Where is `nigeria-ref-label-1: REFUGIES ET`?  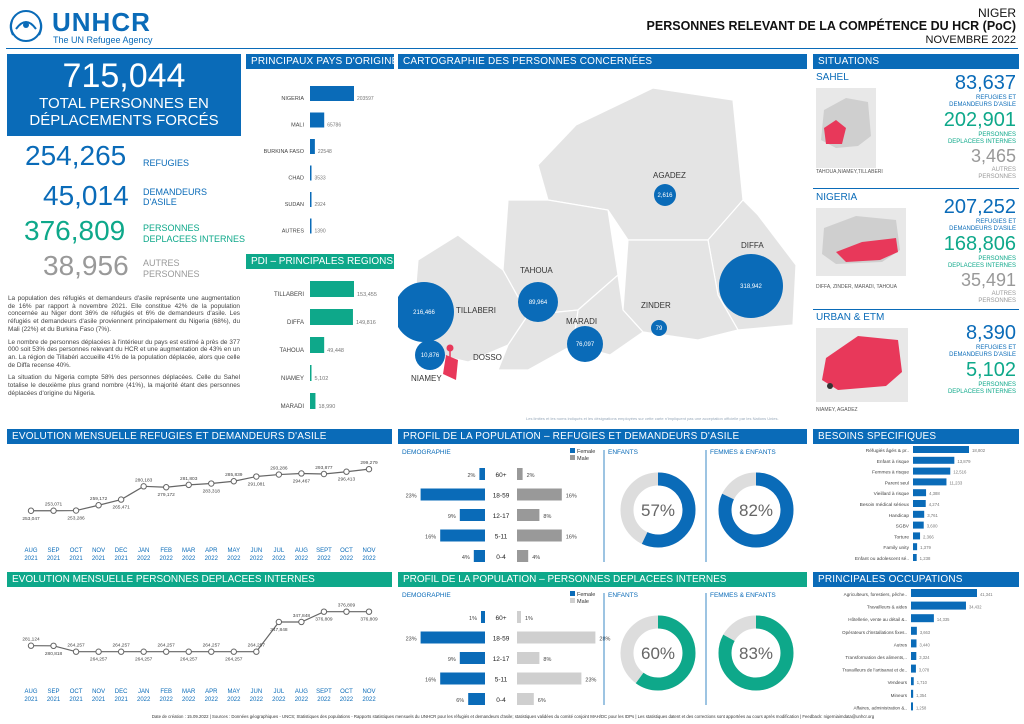
nigeria-ref-label-1: REFUGIES ET is located at coordinates (995, 222).